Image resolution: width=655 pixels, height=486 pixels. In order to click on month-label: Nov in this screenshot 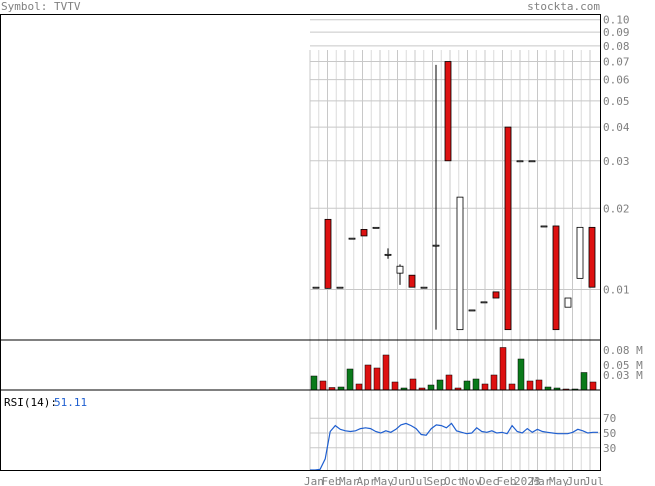, I will do `click(472, 480)`.